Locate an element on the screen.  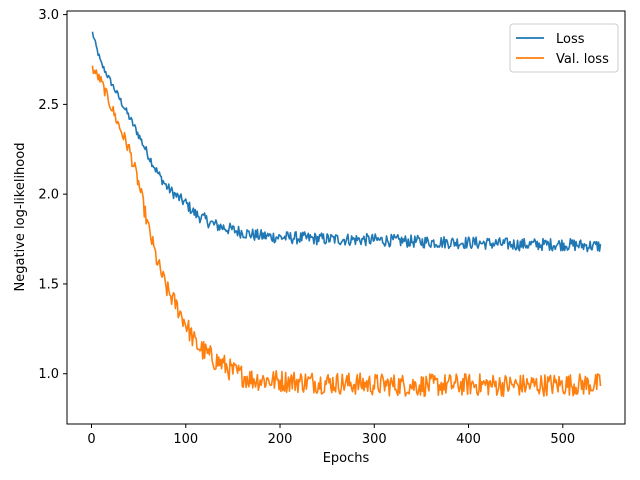
legend-label-val-loss: Val. loss is located at coordinates (582, 59).